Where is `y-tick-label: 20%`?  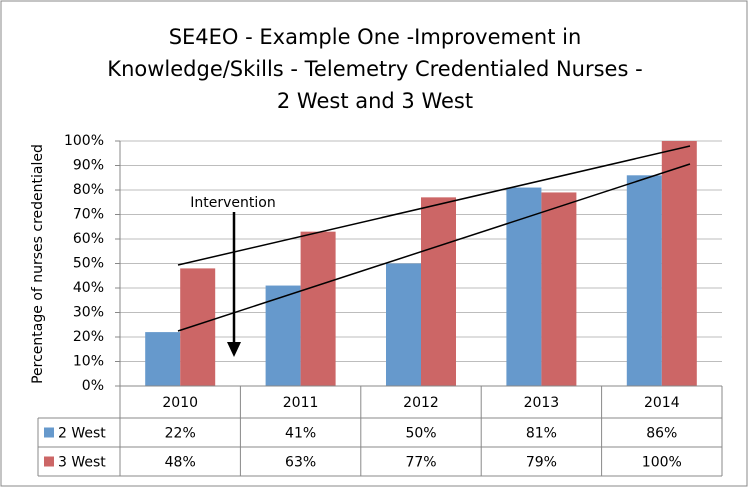
y-tick-label: 20% is located at coordinates (88, 337).